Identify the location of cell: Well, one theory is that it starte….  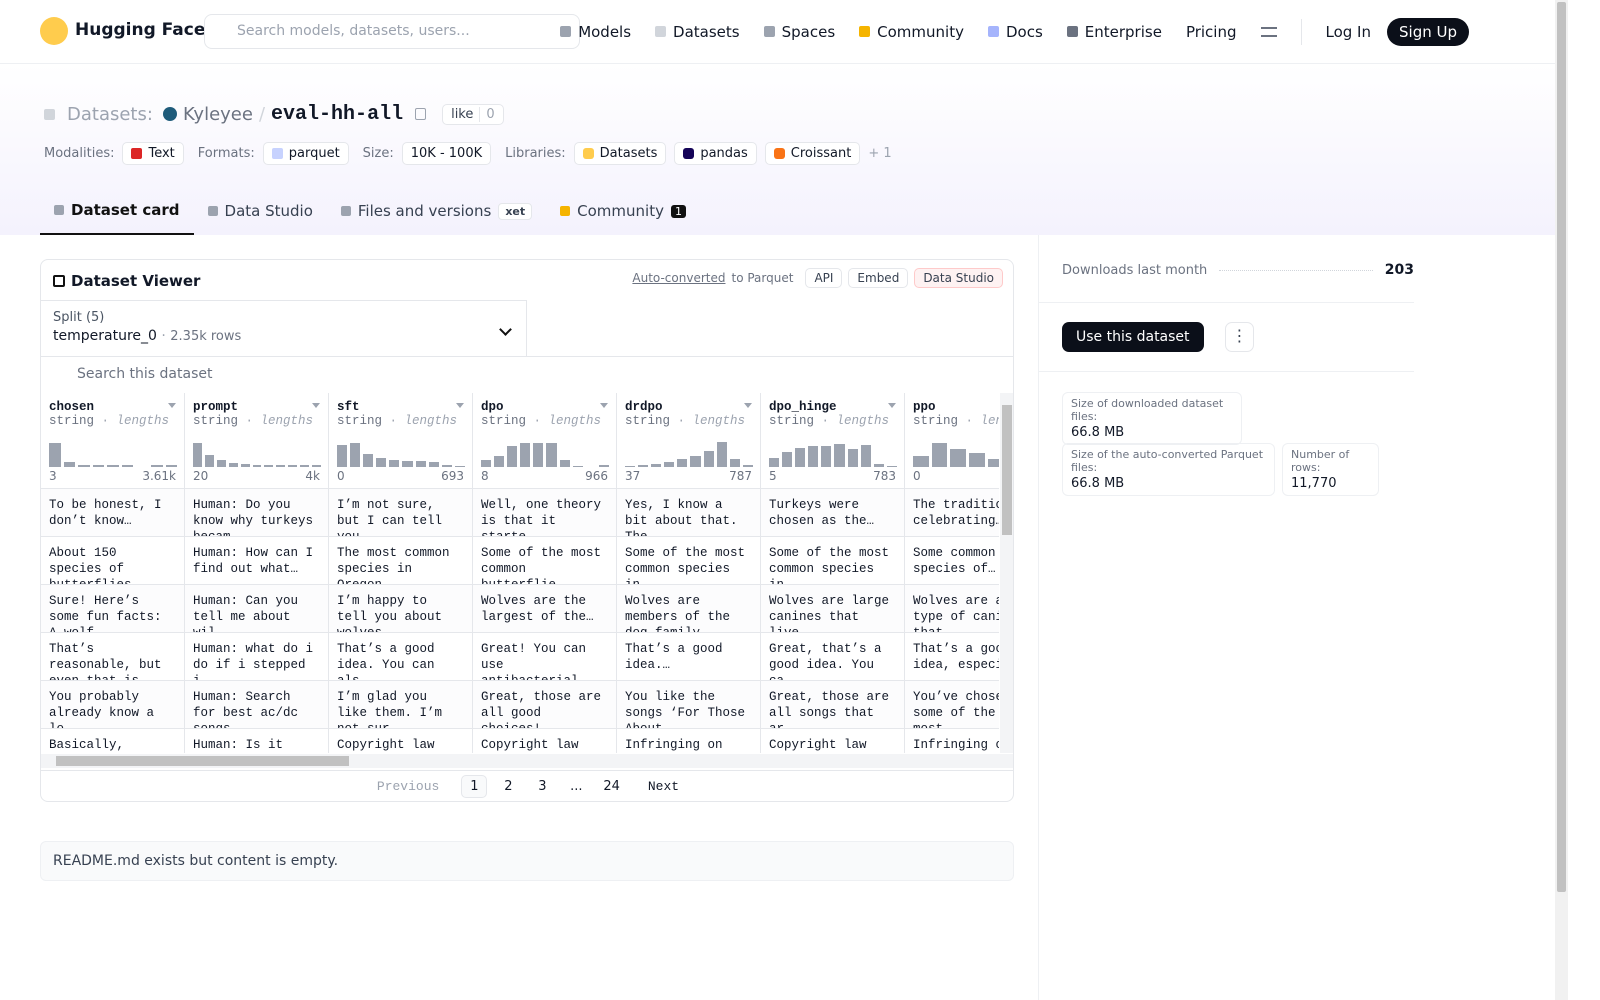
(544, 512).